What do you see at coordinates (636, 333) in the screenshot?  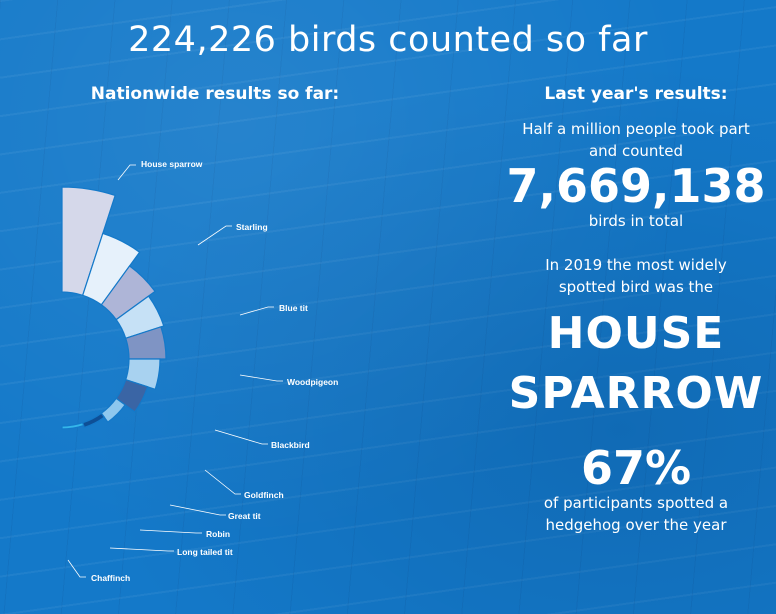 I see `most-spotted-bird-1: HOUSE` at bounding box center [636, 333].